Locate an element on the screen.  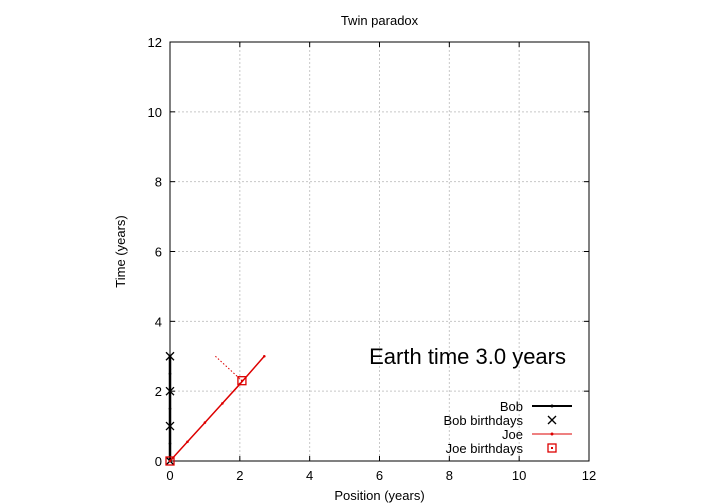
chart-title: Twin paradox is located at coordinates (380, 20).